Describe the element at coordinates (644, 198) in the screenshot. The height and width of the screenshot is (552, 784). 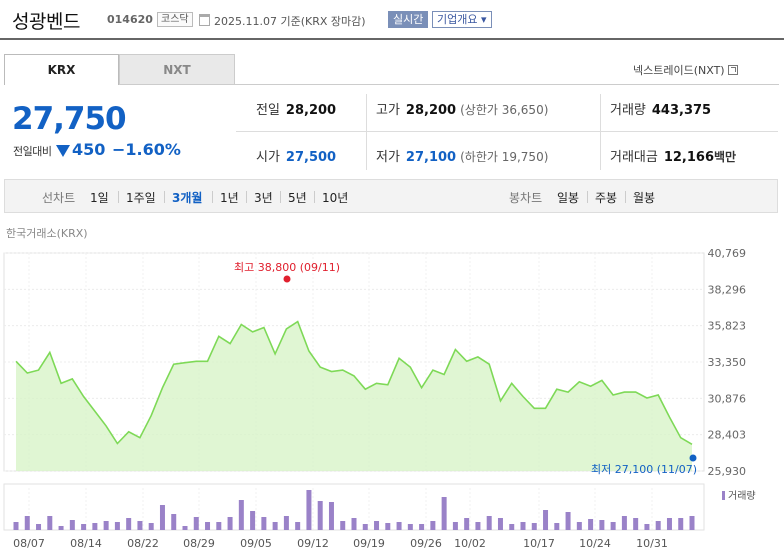
I see `candle-monthly: 월봉` at that location.